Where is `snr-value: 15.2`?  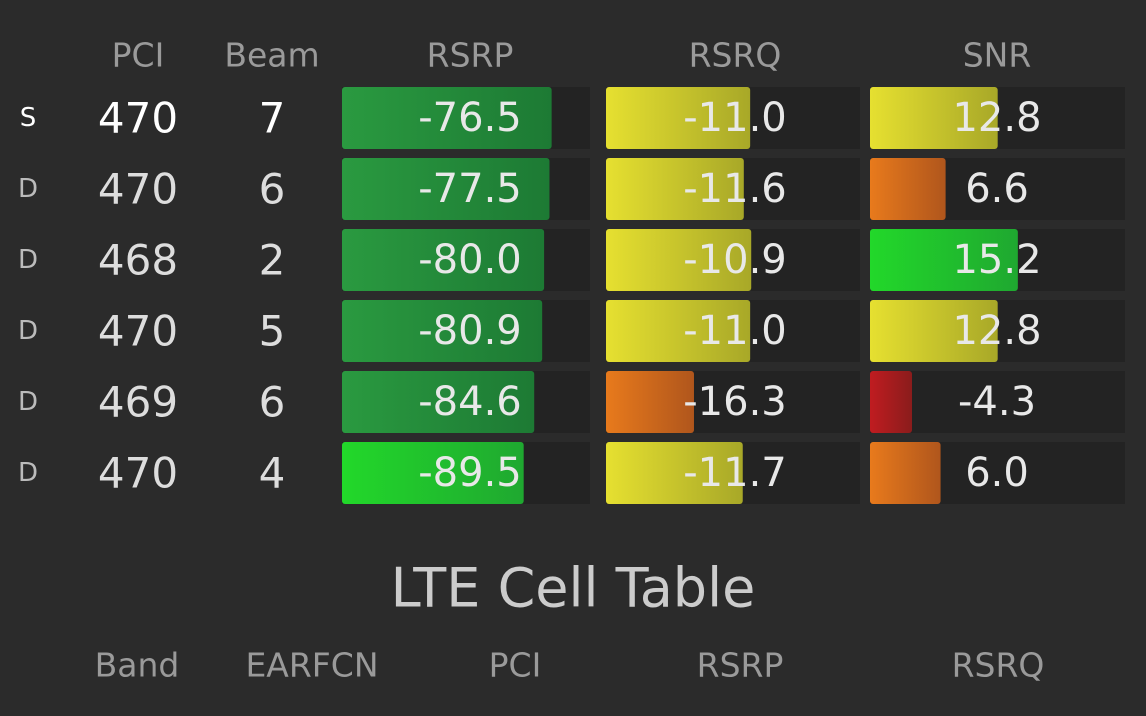
snr-value: 15.2 is located at coordinates (996, 260).